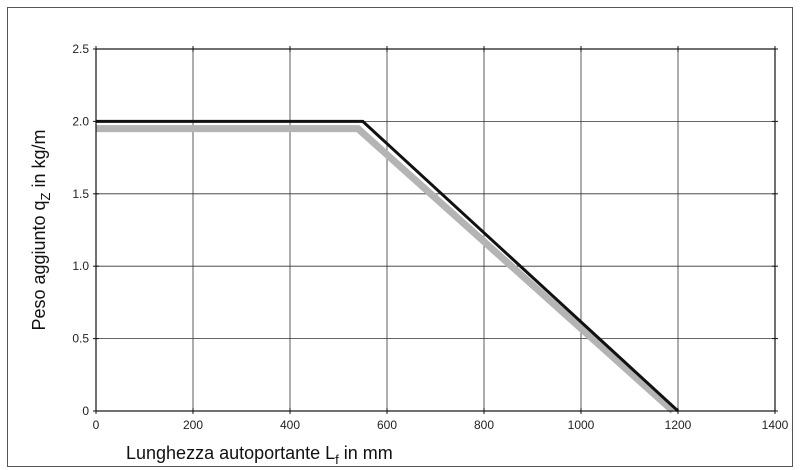  What do you see at coordinates (45, 196) in the screenshot?
I see `y-axis-title-subscript: Z` at bounding box center [45, 196].